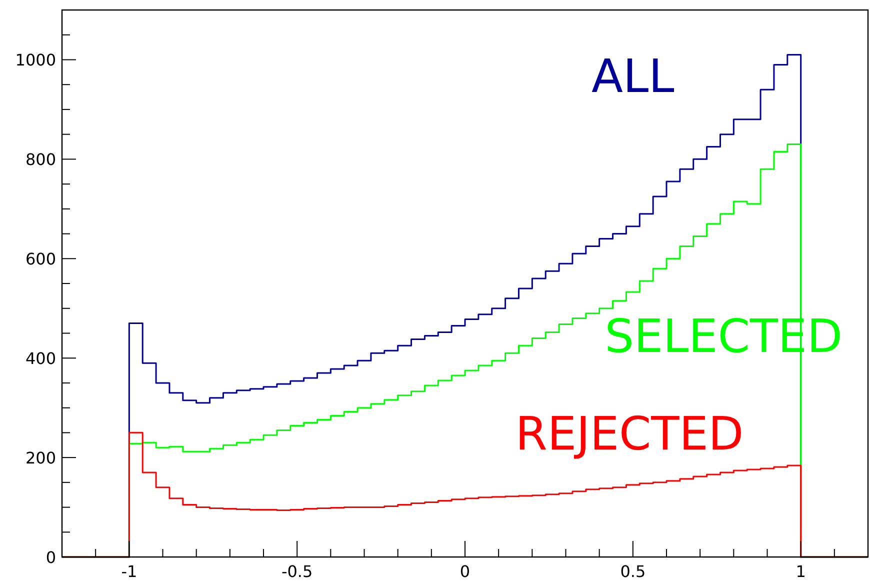 Image resolution: width=870 pixels, height=581 pixels. Describe the element at coordinates (465, 571) in the screenshot. I see `x-tick-label: 0` at that location.